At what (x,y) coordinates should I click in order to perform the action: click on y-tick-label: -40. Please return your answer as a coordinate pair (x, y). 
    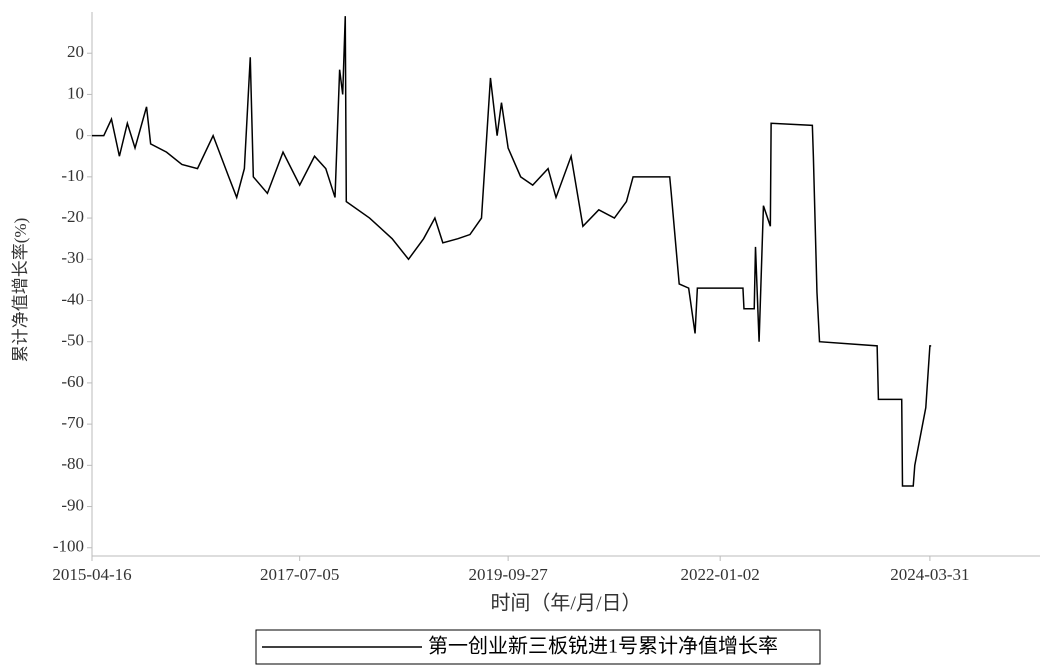
    Looking at the image, I should click on (72, 298).